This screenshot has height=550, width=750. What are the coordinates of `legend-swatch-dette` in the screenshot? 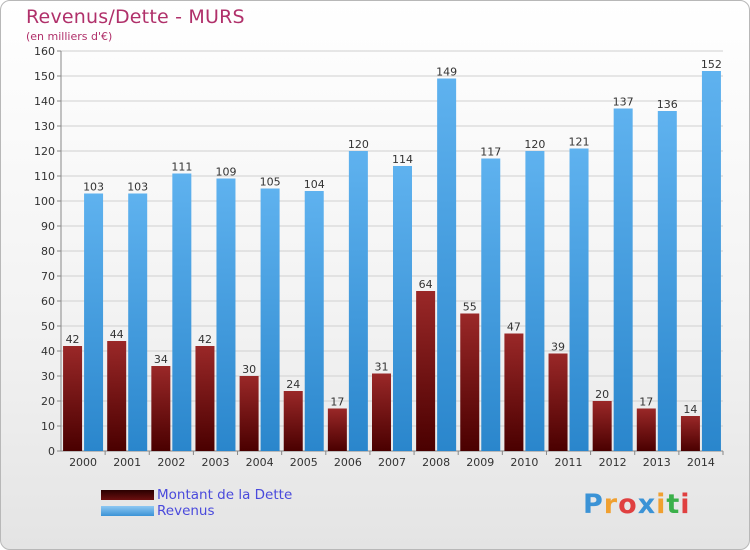 It's located at (127, 495).